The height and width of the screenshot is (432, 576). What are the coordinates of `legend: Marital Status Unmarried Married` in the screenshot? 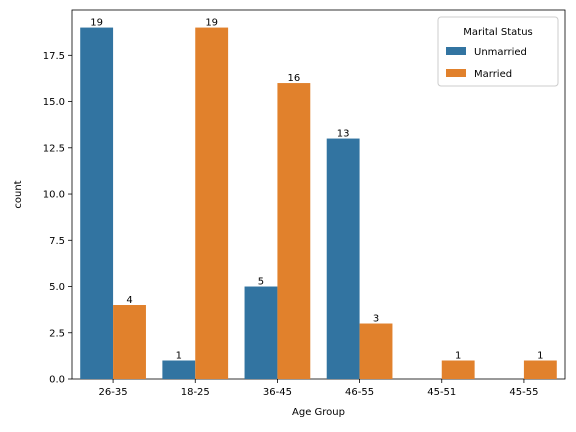 It's located at (498, 51).